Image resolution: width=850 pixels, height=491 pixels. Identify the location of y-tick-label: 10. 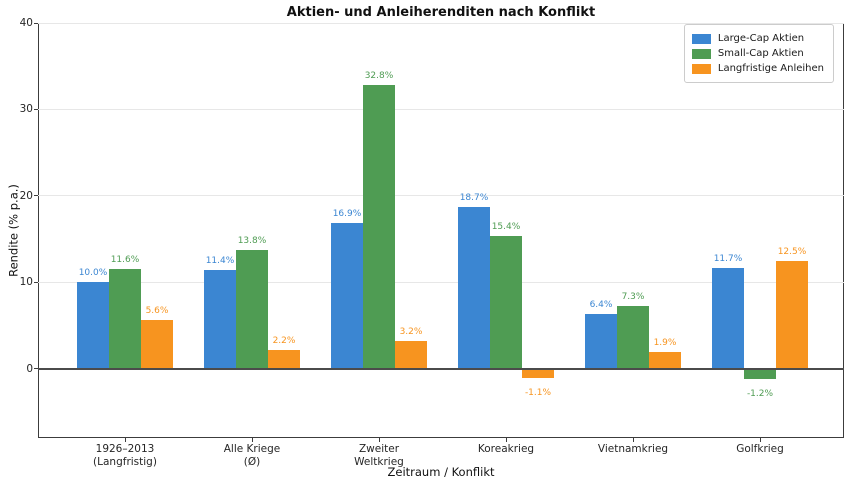
(26, 282).